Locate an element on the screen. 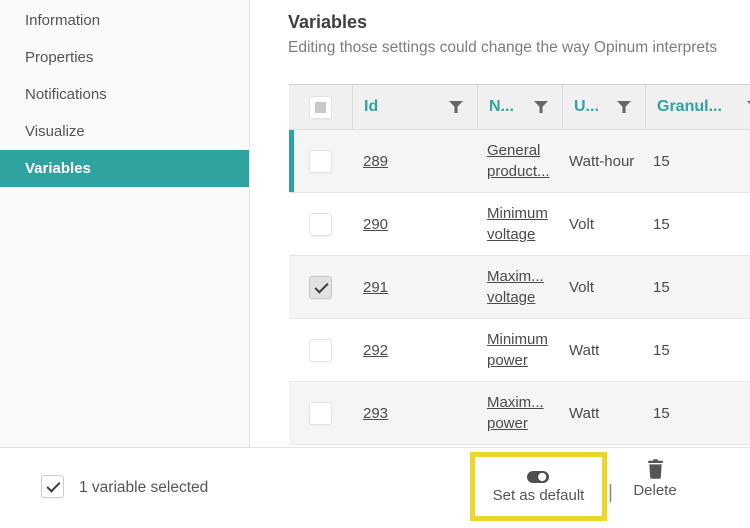 Image resolution: width=750 pixels, height=528 pixels. table-row: 289 General product... Watt-hour 15 is located at coordinates (519, 161).